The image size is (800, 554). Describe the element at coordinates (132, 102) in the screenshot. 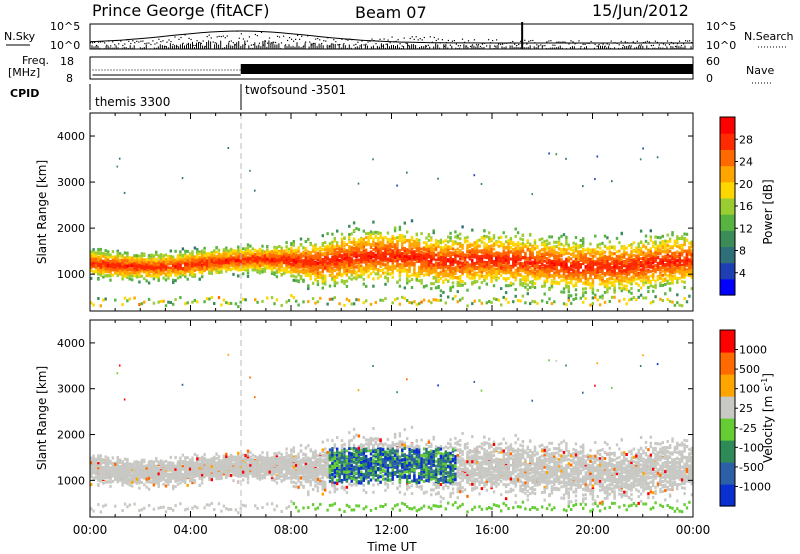

I see `cpid-segment-1-label: themis 3300` at that location.